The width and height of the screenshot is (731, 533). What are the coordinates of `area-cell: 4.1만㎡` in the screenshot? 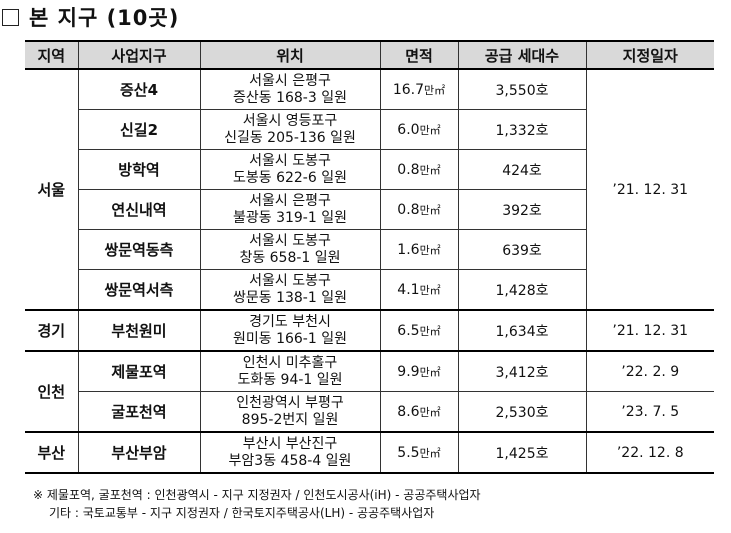 It's located at (419, 290).